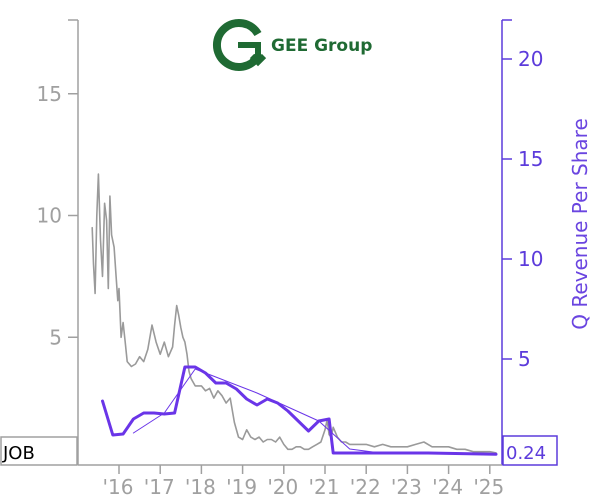 Image resolution: width=600 pixels, height=500 pixels. What do you see at coordinates (282, 487) in the screenshot?
I see `x-tick-label: '20` at bounding box center [282, 487].